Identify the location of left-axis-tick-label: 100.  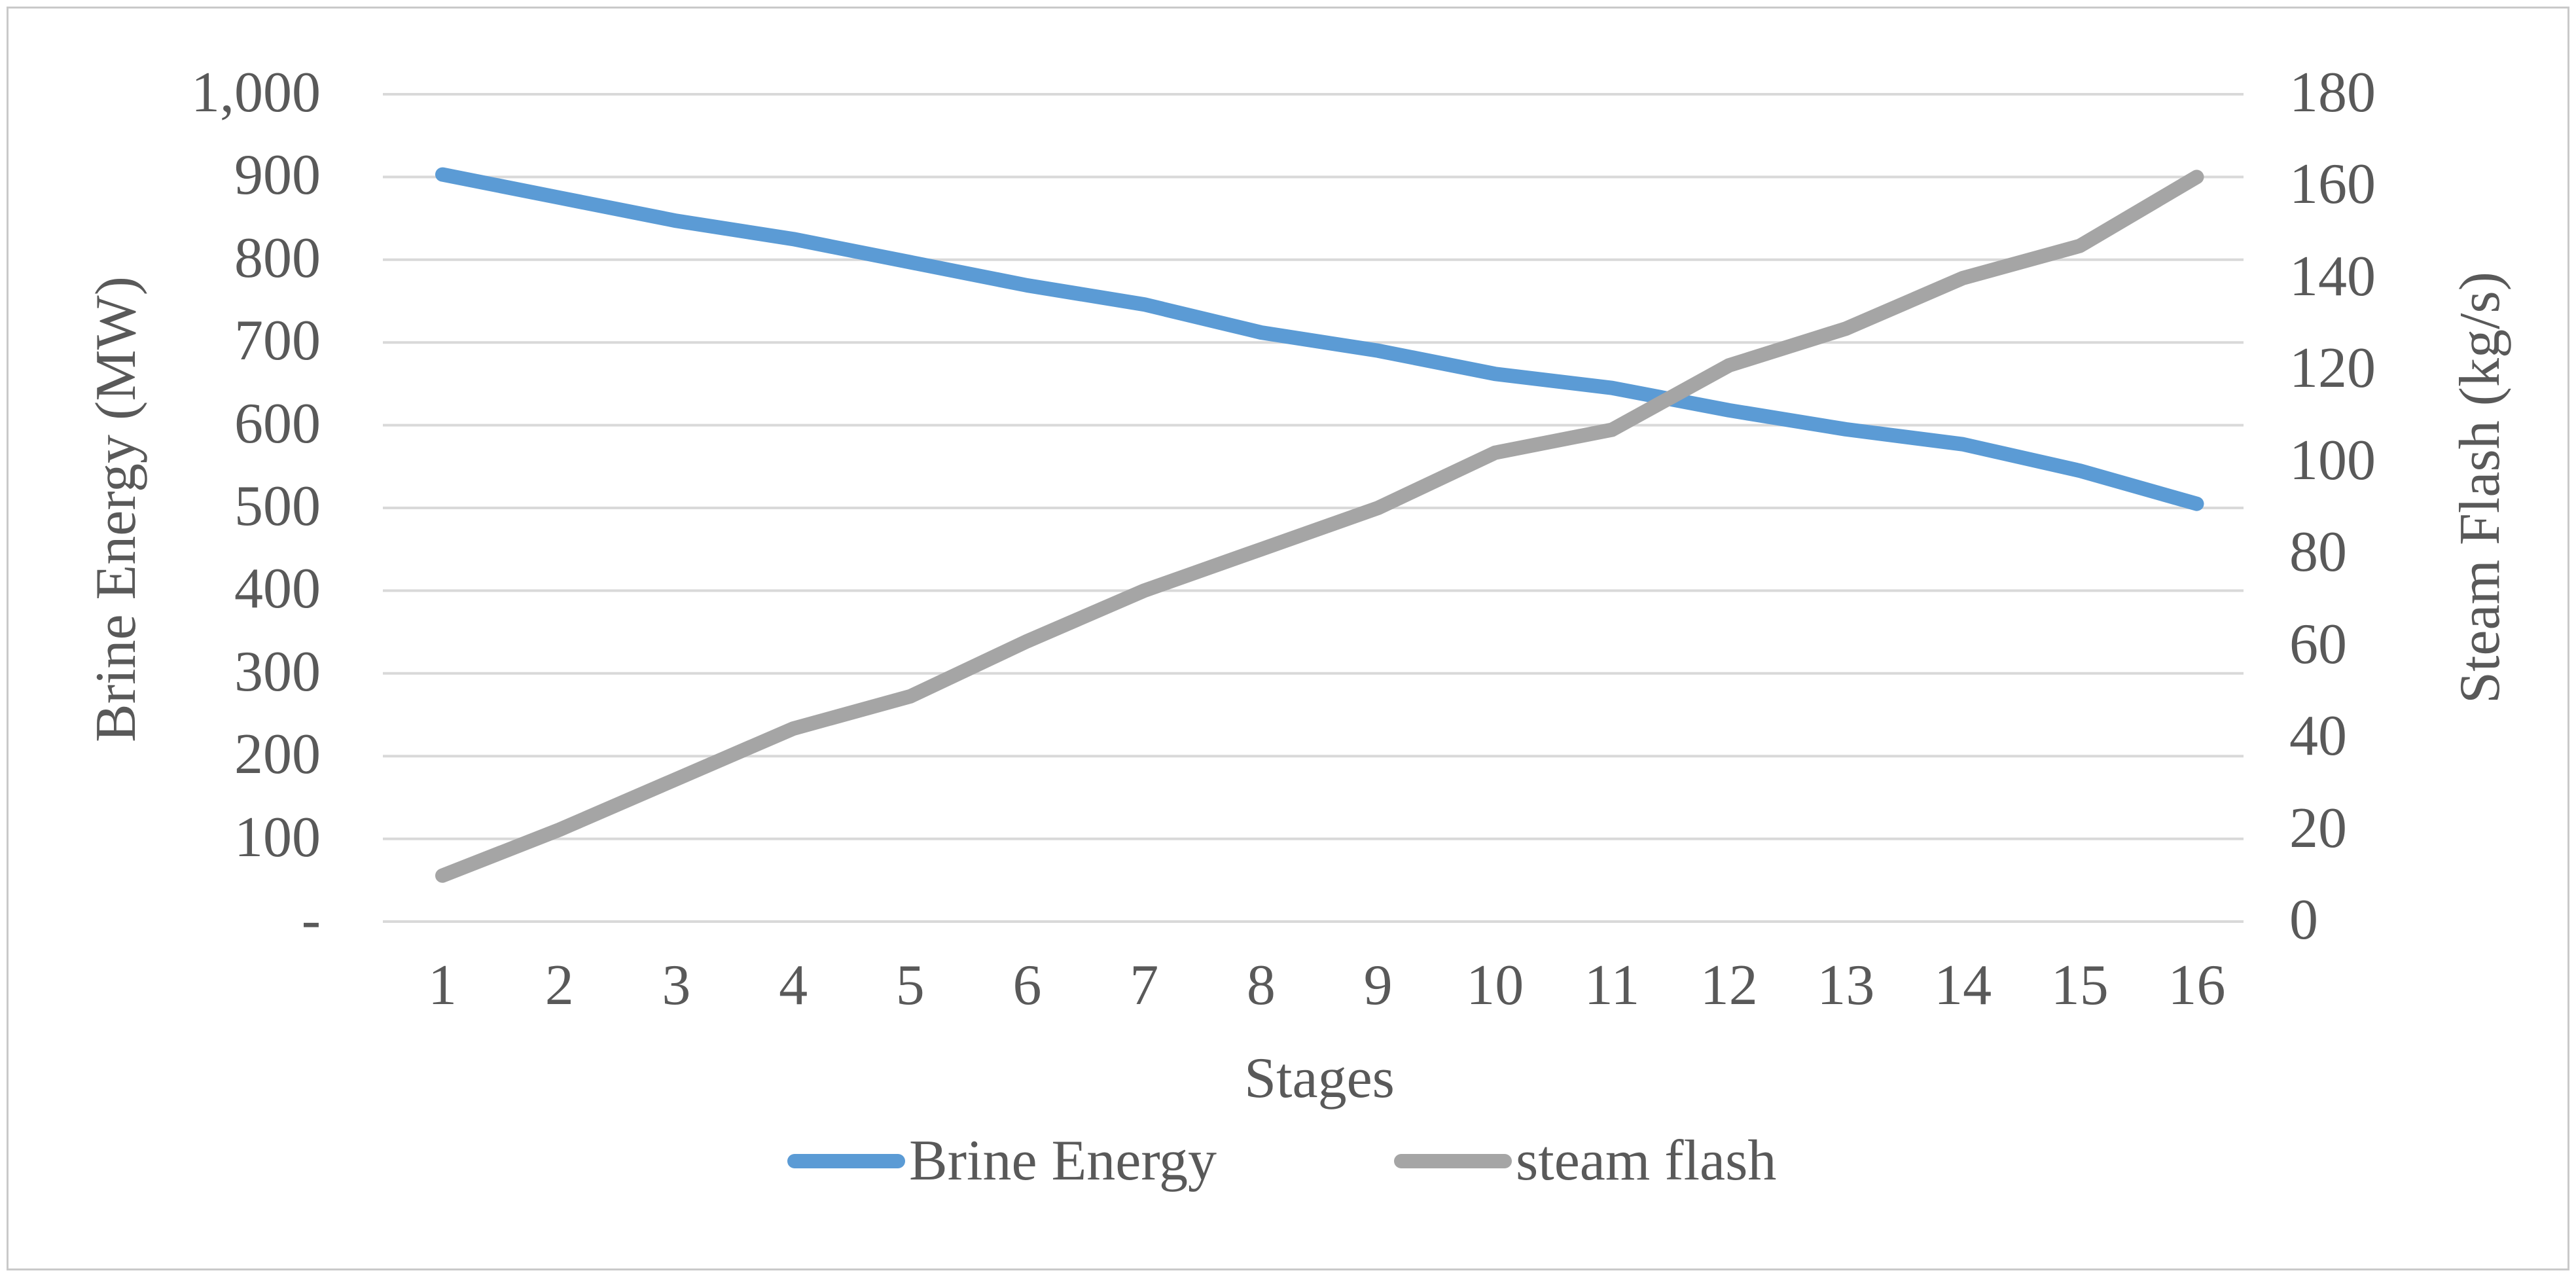
(277, 837).